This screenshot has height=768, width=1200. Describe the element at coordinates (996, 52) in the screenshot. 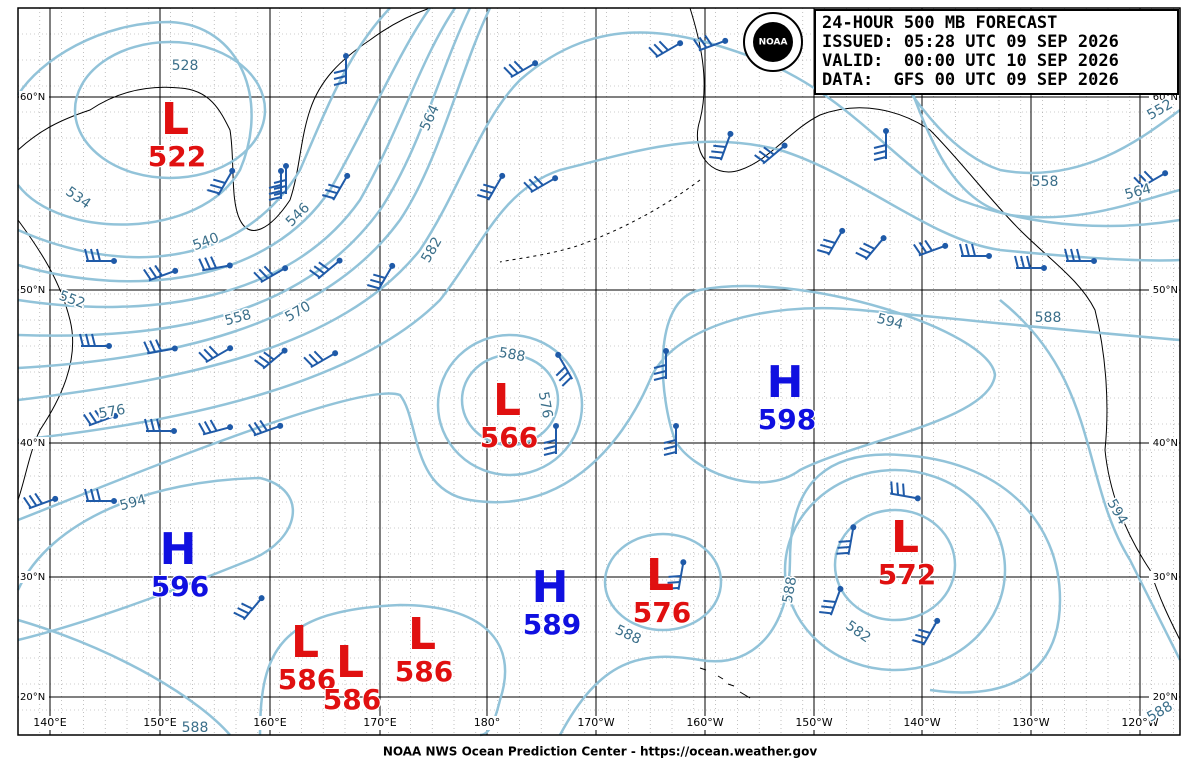

I see `header-box` at that location.